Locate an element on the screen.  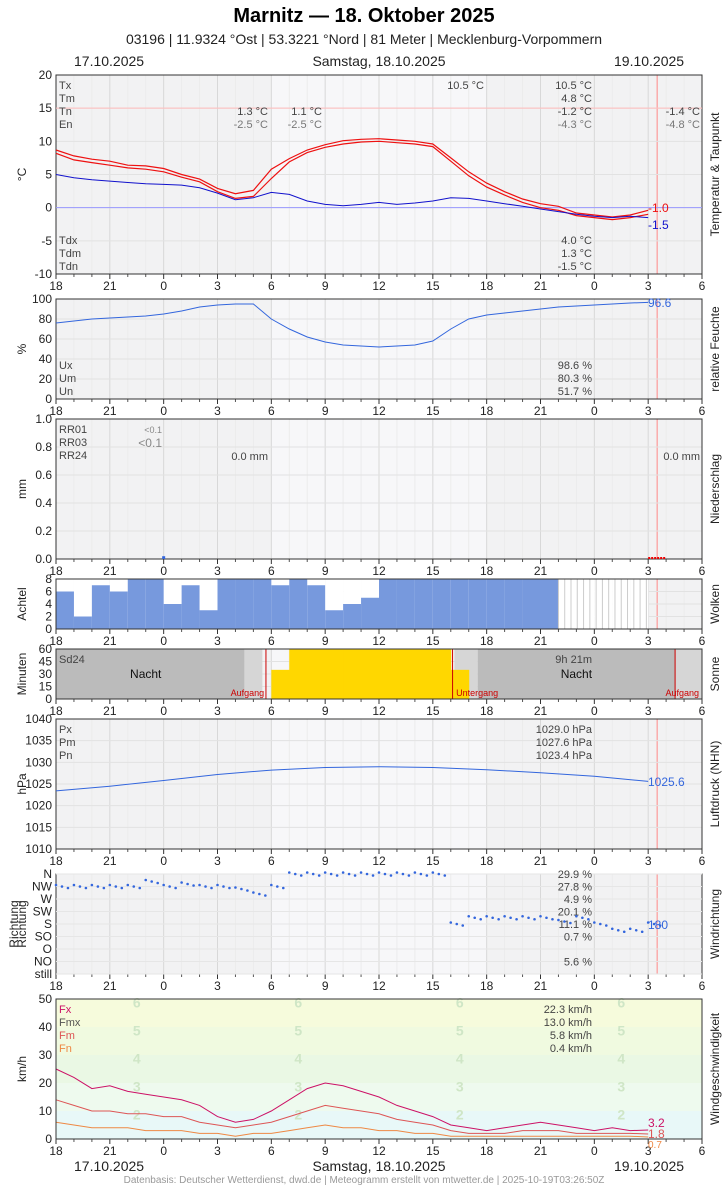
precipitation-legend-rr03: RR03 is located at coordinates (73, 443).